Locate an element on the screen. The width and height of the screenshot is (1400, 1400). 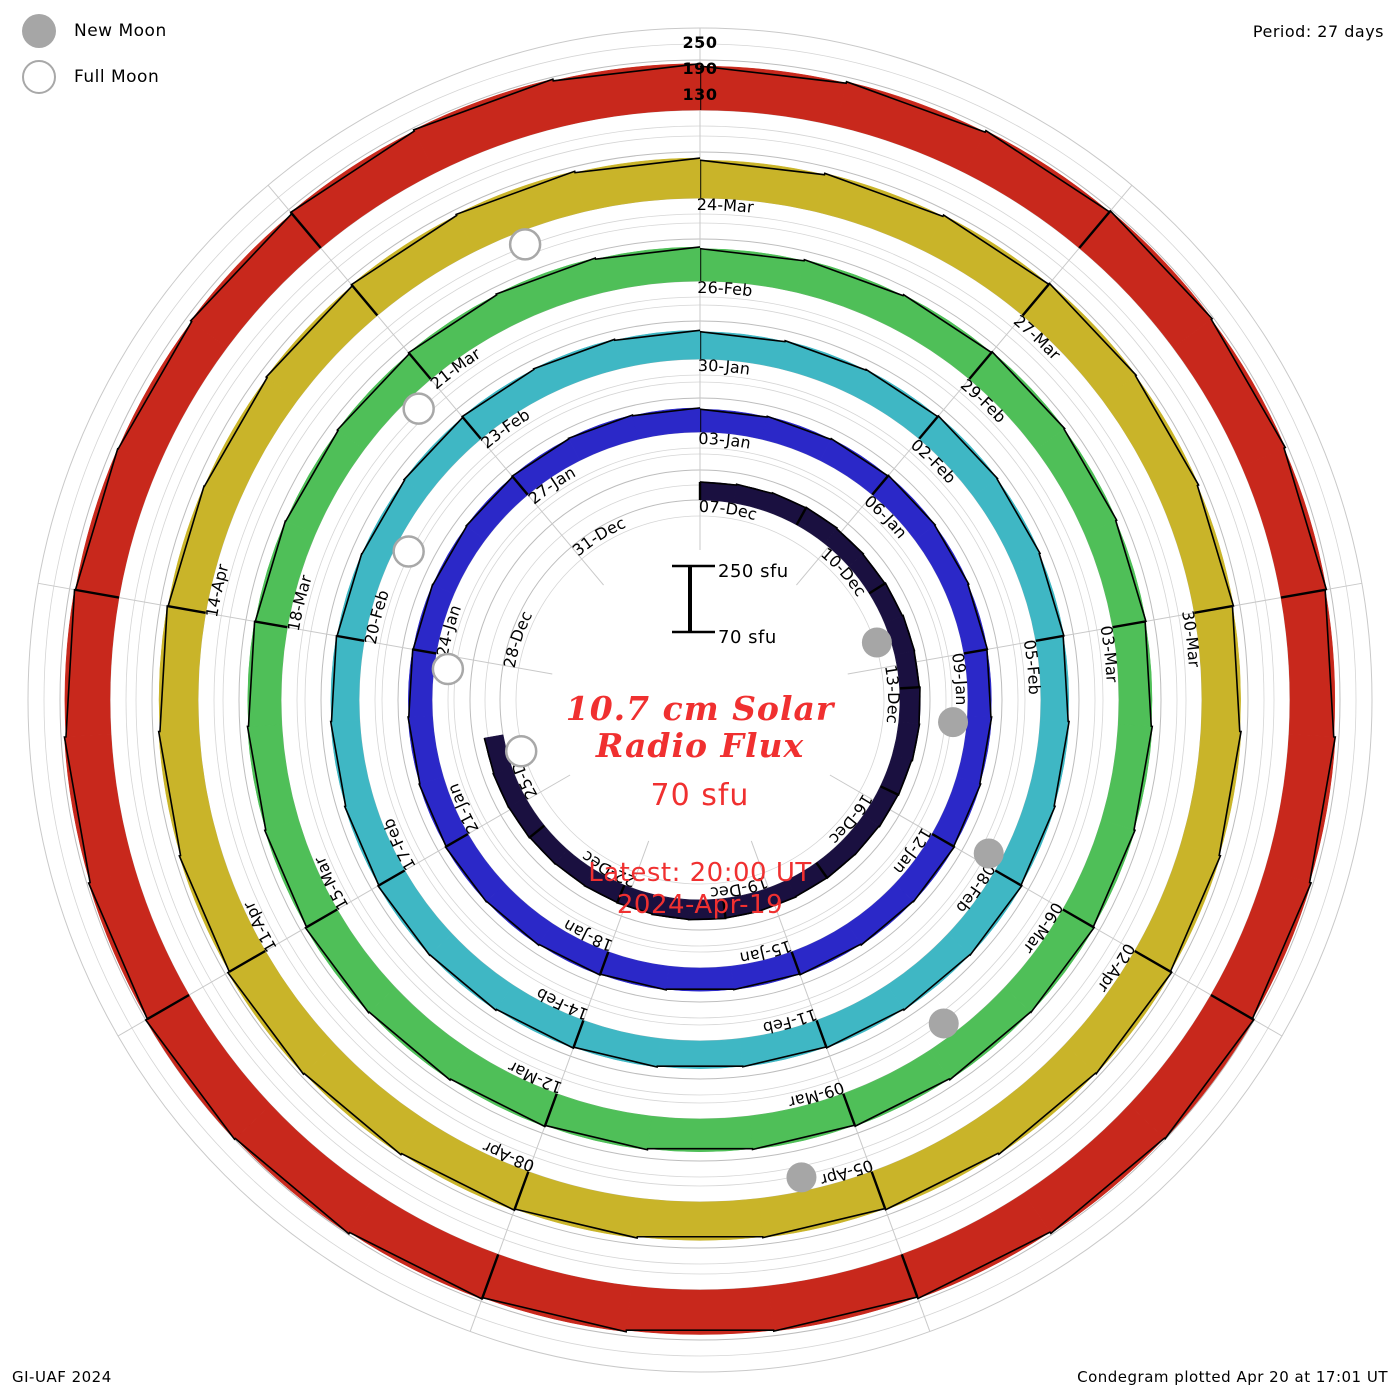
scale-tick-130: 130 is located at coordinates (700, 94).